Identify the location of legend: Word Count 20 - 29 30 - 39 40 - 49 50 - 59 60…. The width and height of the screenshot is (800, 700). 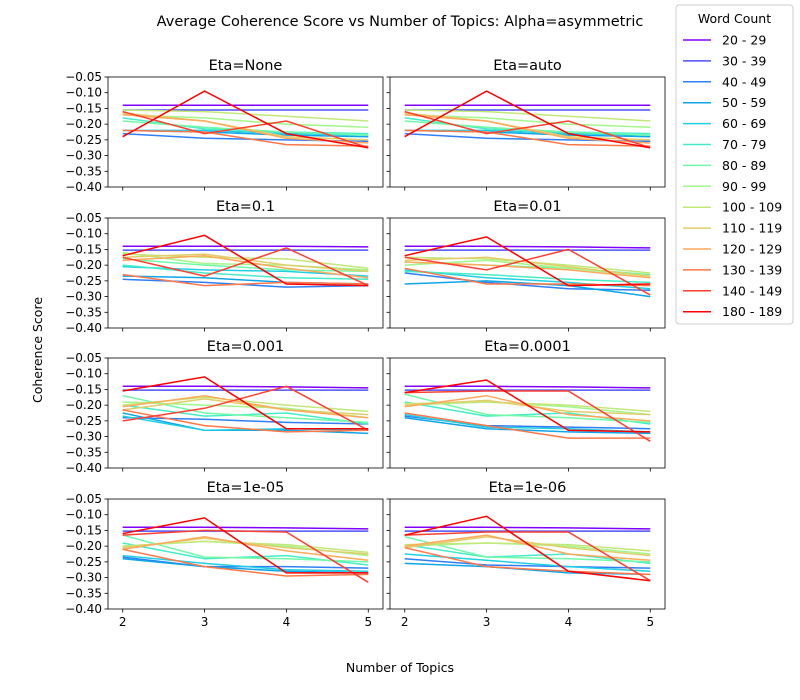
(734, 164).